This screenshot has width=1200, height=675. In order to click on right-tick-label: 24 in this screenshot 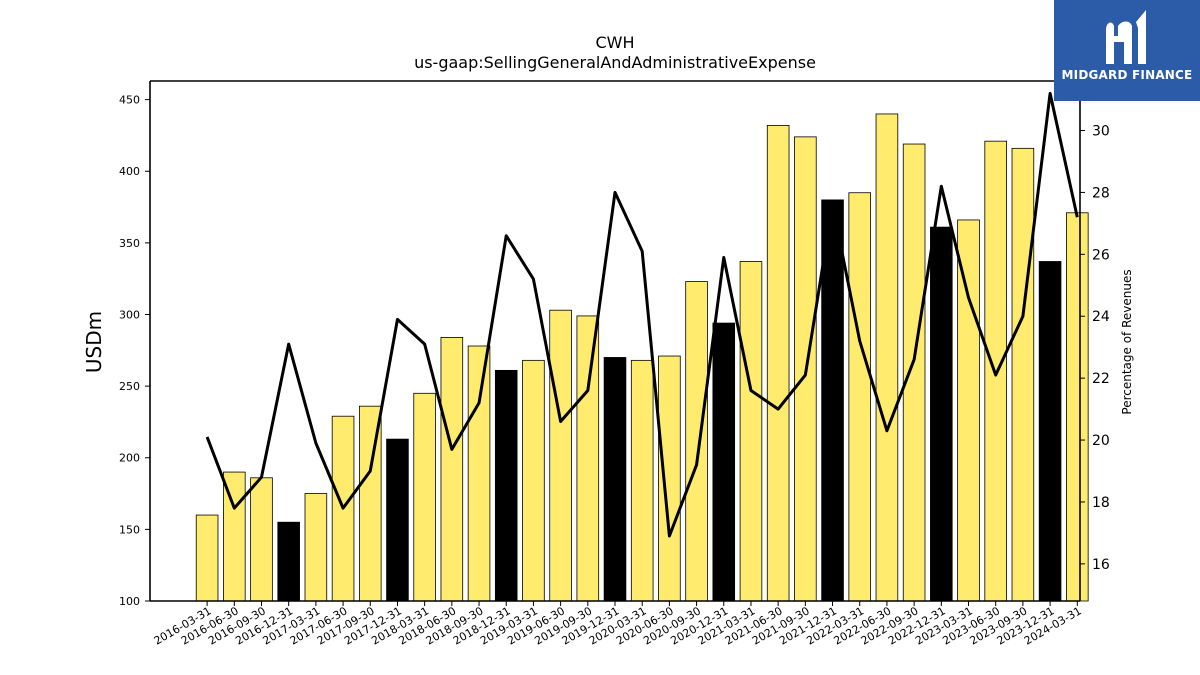, I will do `click(1101, 317)`.